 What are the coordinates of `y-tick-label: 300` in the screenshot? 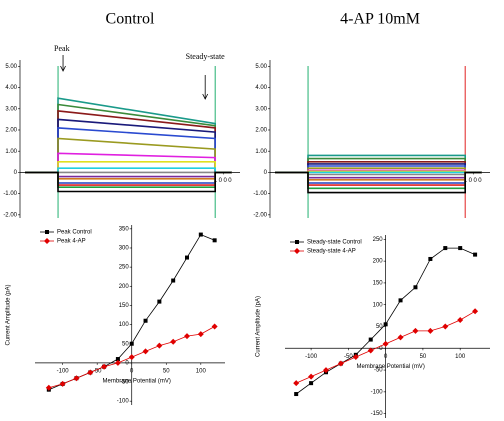 It's located at (124, 249).